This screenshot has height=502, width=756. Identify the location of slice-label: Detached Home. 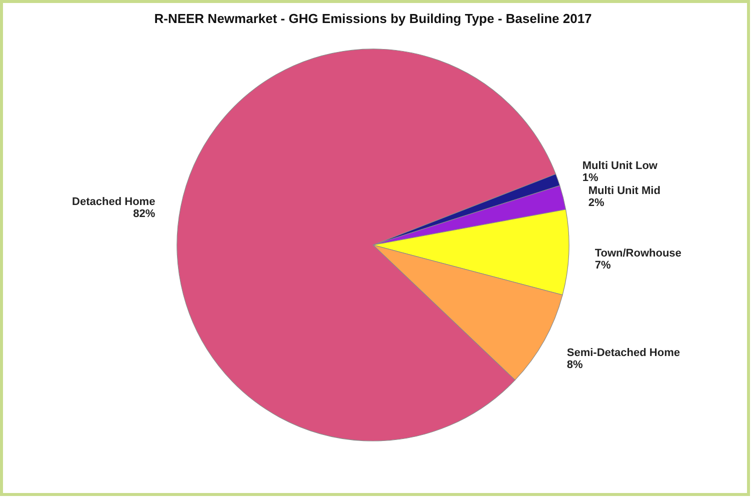
(114, 202).